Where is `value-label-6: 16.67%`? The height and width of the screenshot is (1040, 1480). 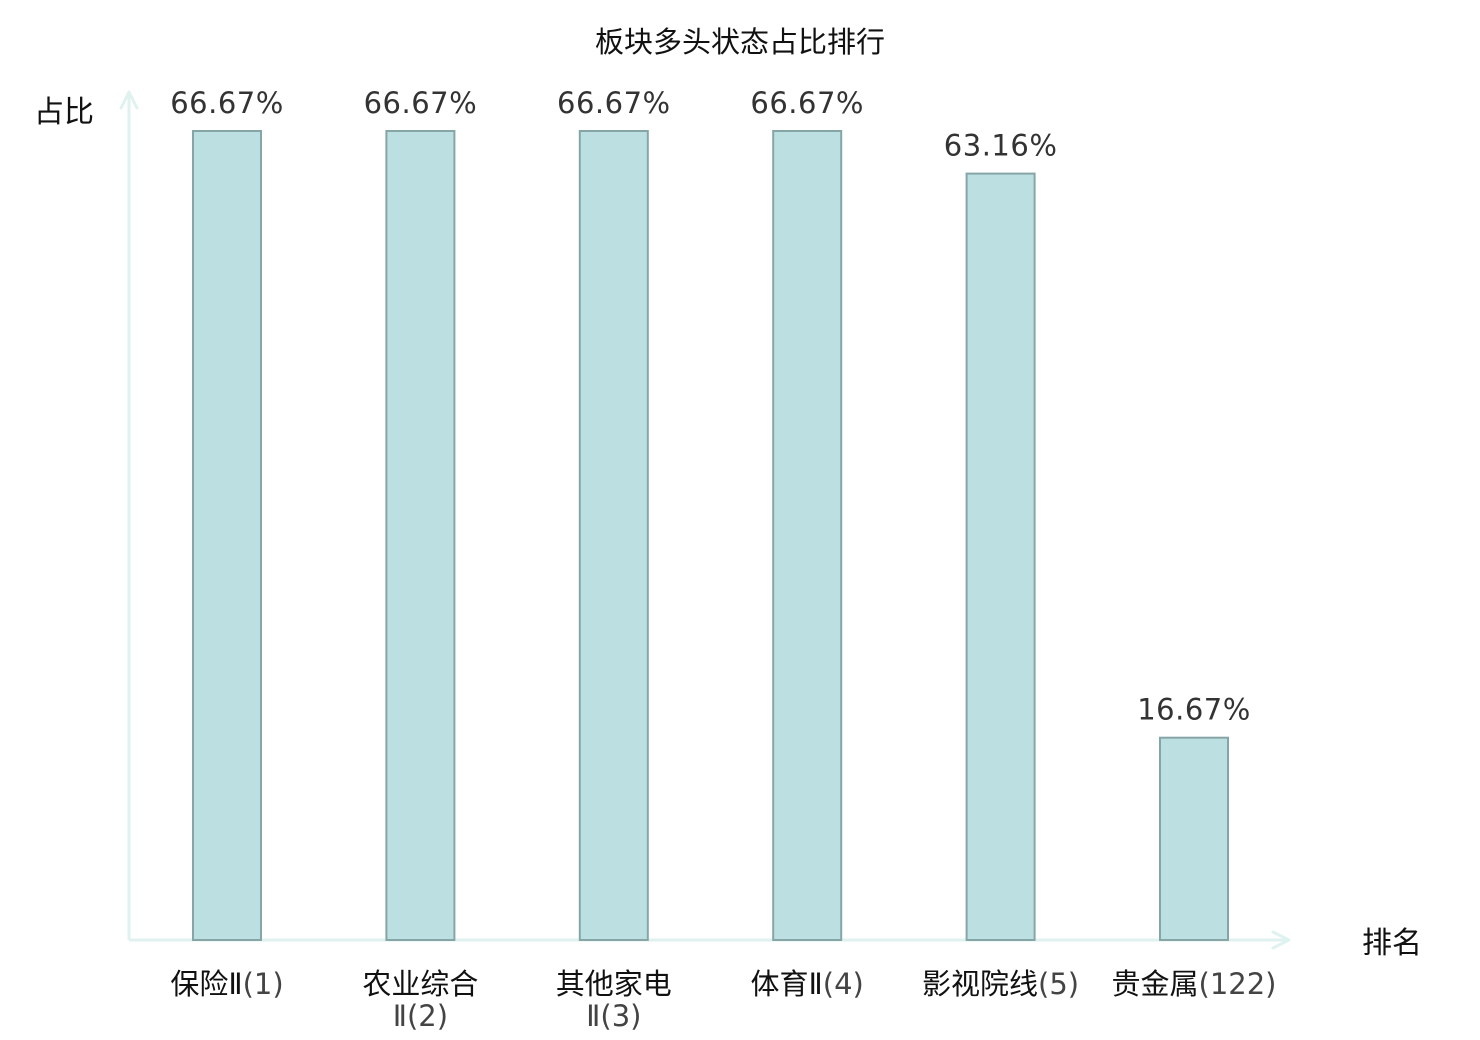 value-label-6: 16.67% is located at coordinates (1194, 710).